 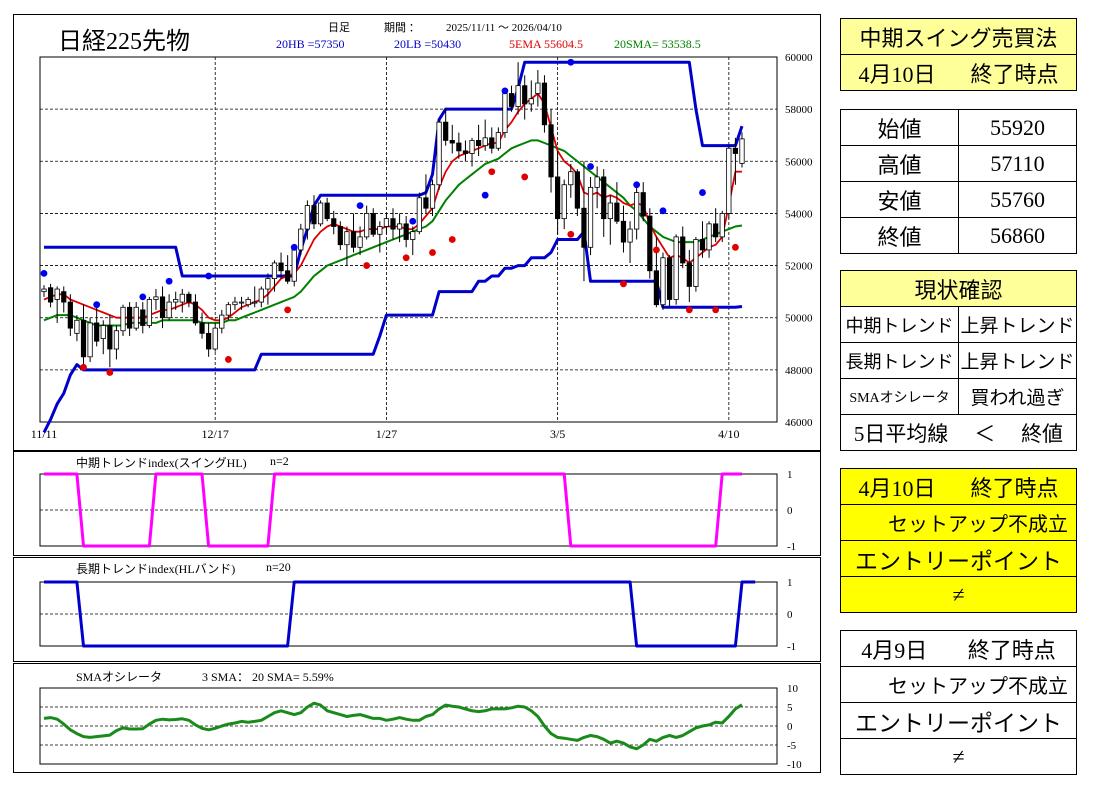 What do you see at coordinates (794, 765) in the screenshot?
I see `osc-svg-ytick-label: -10` at bounding box center [794, 765].